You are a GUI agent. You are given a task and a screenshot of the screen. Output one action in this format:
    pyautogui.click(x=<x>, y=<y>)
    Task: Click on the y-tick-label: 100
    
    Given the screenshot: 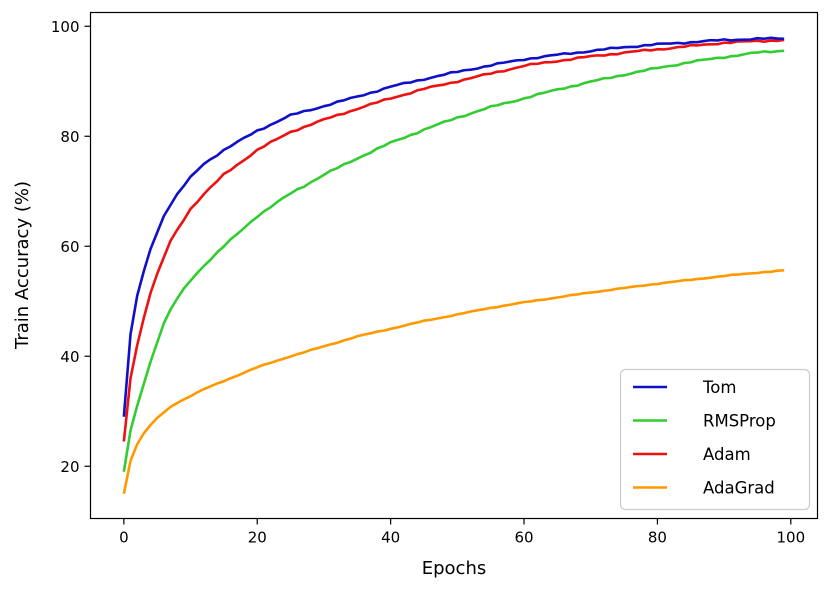 What is the action you would take?
    pyautogui.click(x=65, y=27)
    